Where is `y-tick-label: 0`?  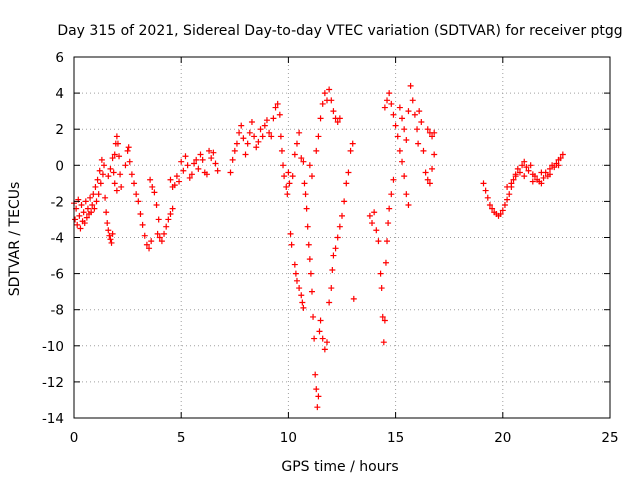 y-tick-label: 0 is located at coordinates (59, 166).